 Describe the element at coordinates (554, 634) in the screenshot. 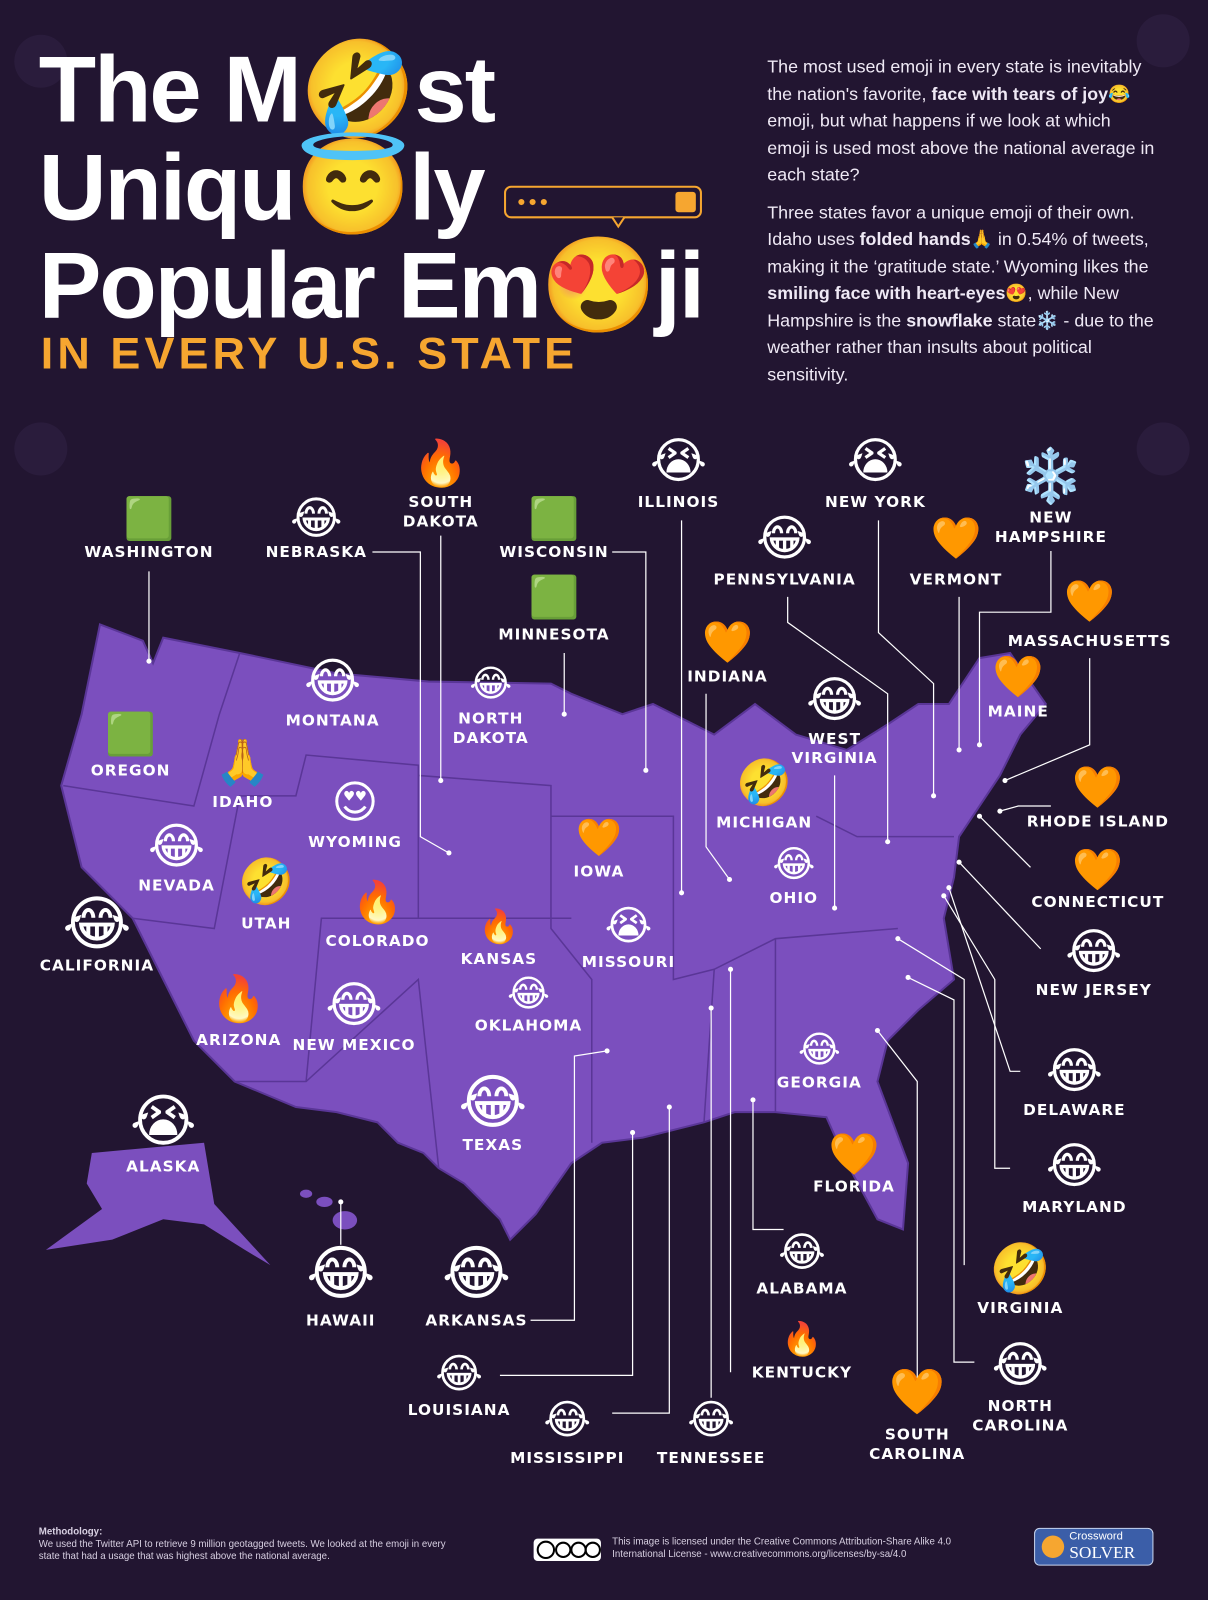

I see `state-label: MINNESOTA` at that location.